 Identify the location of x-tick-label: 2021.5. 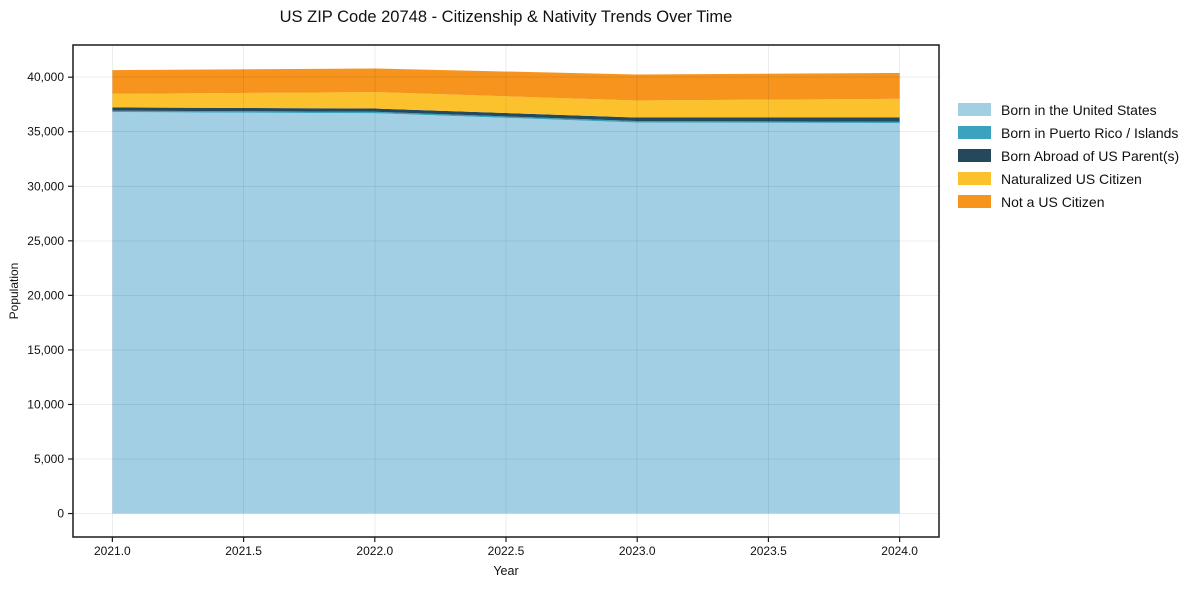
(243, 551).